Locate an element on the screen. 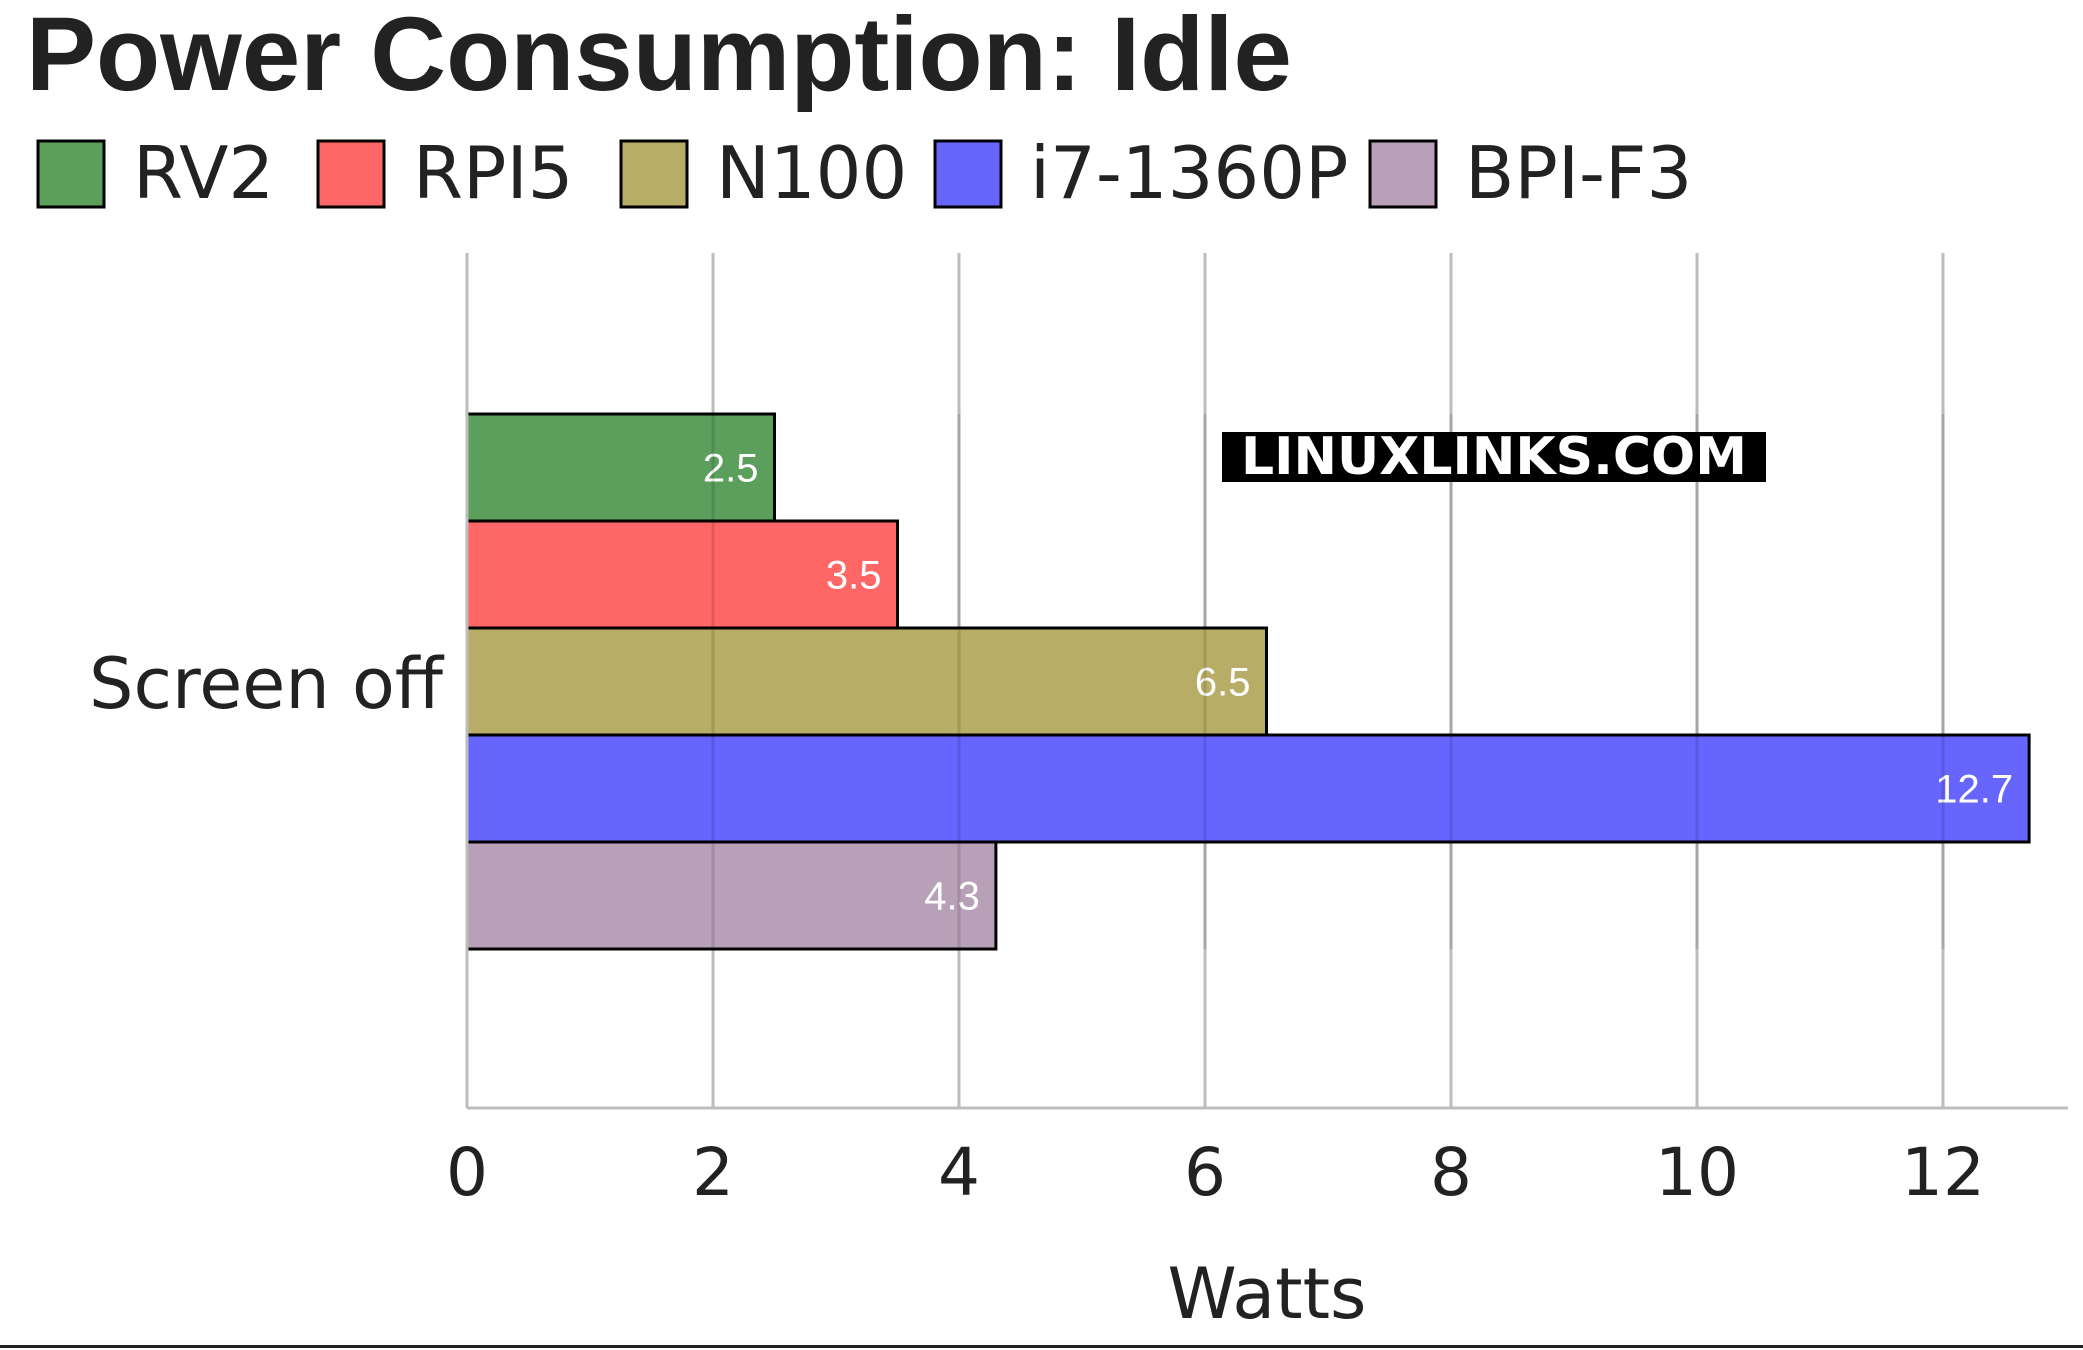  x-tick-label: 6 is located at coordinates (1205, 1172).